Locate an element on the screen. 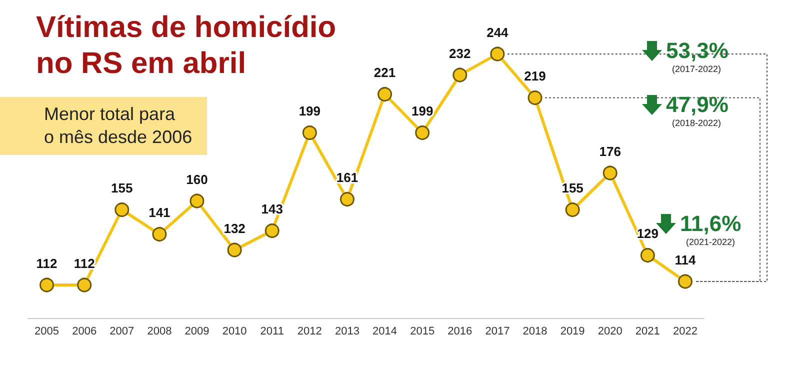  x-tick-label: 2007 is located at coordinates (122, 332).